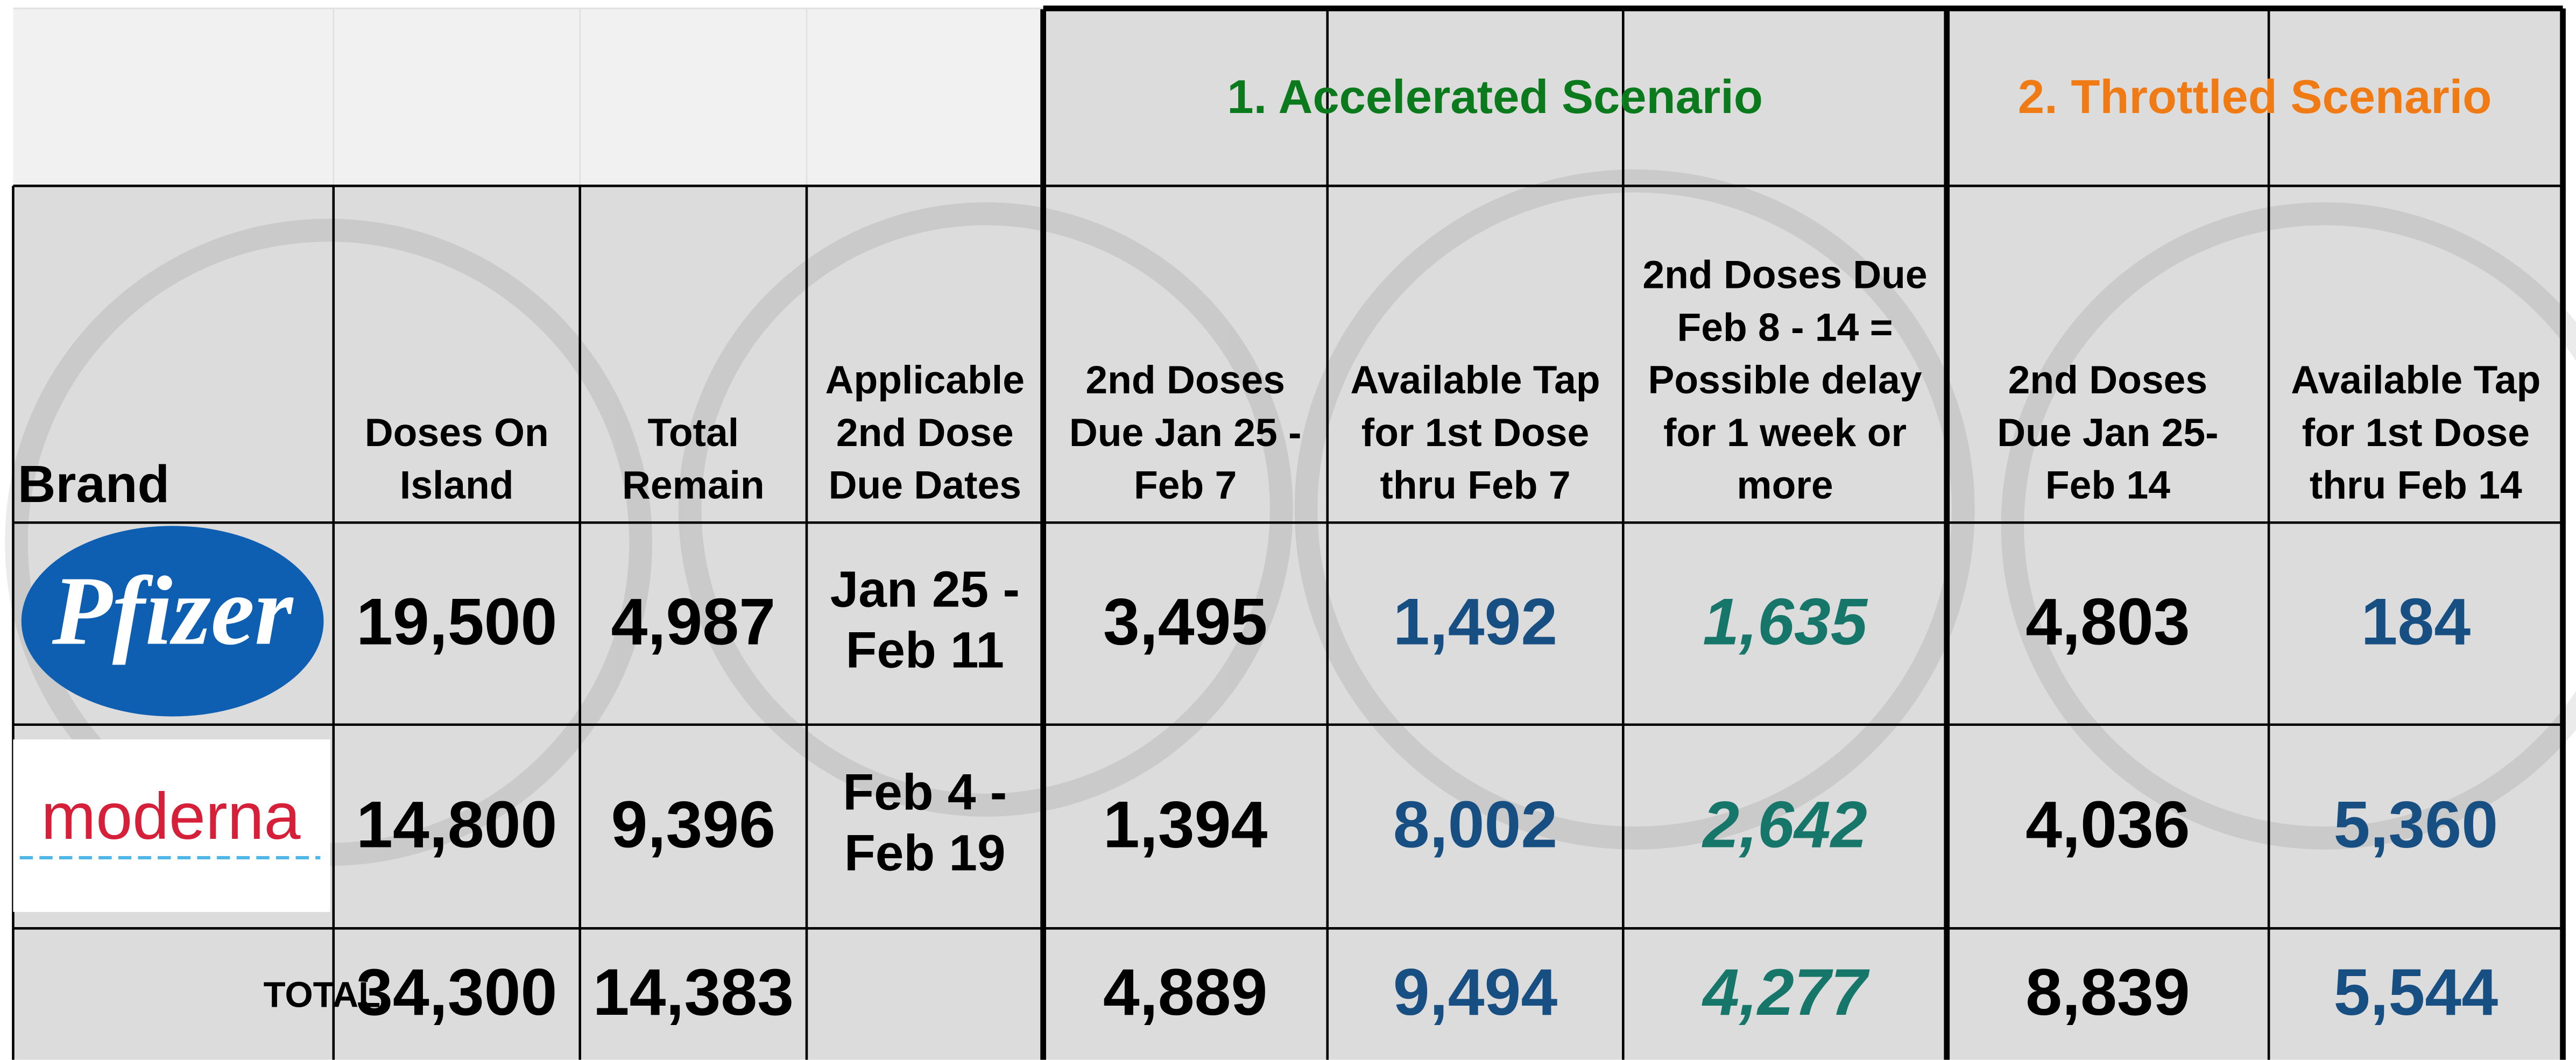 The height and width of the screenshot is (1060, 2576). What do you see at coordinates (171, 816) in the screenshot?
I see `moderna-logo-text: moderna` at bounding box center [171, 816].